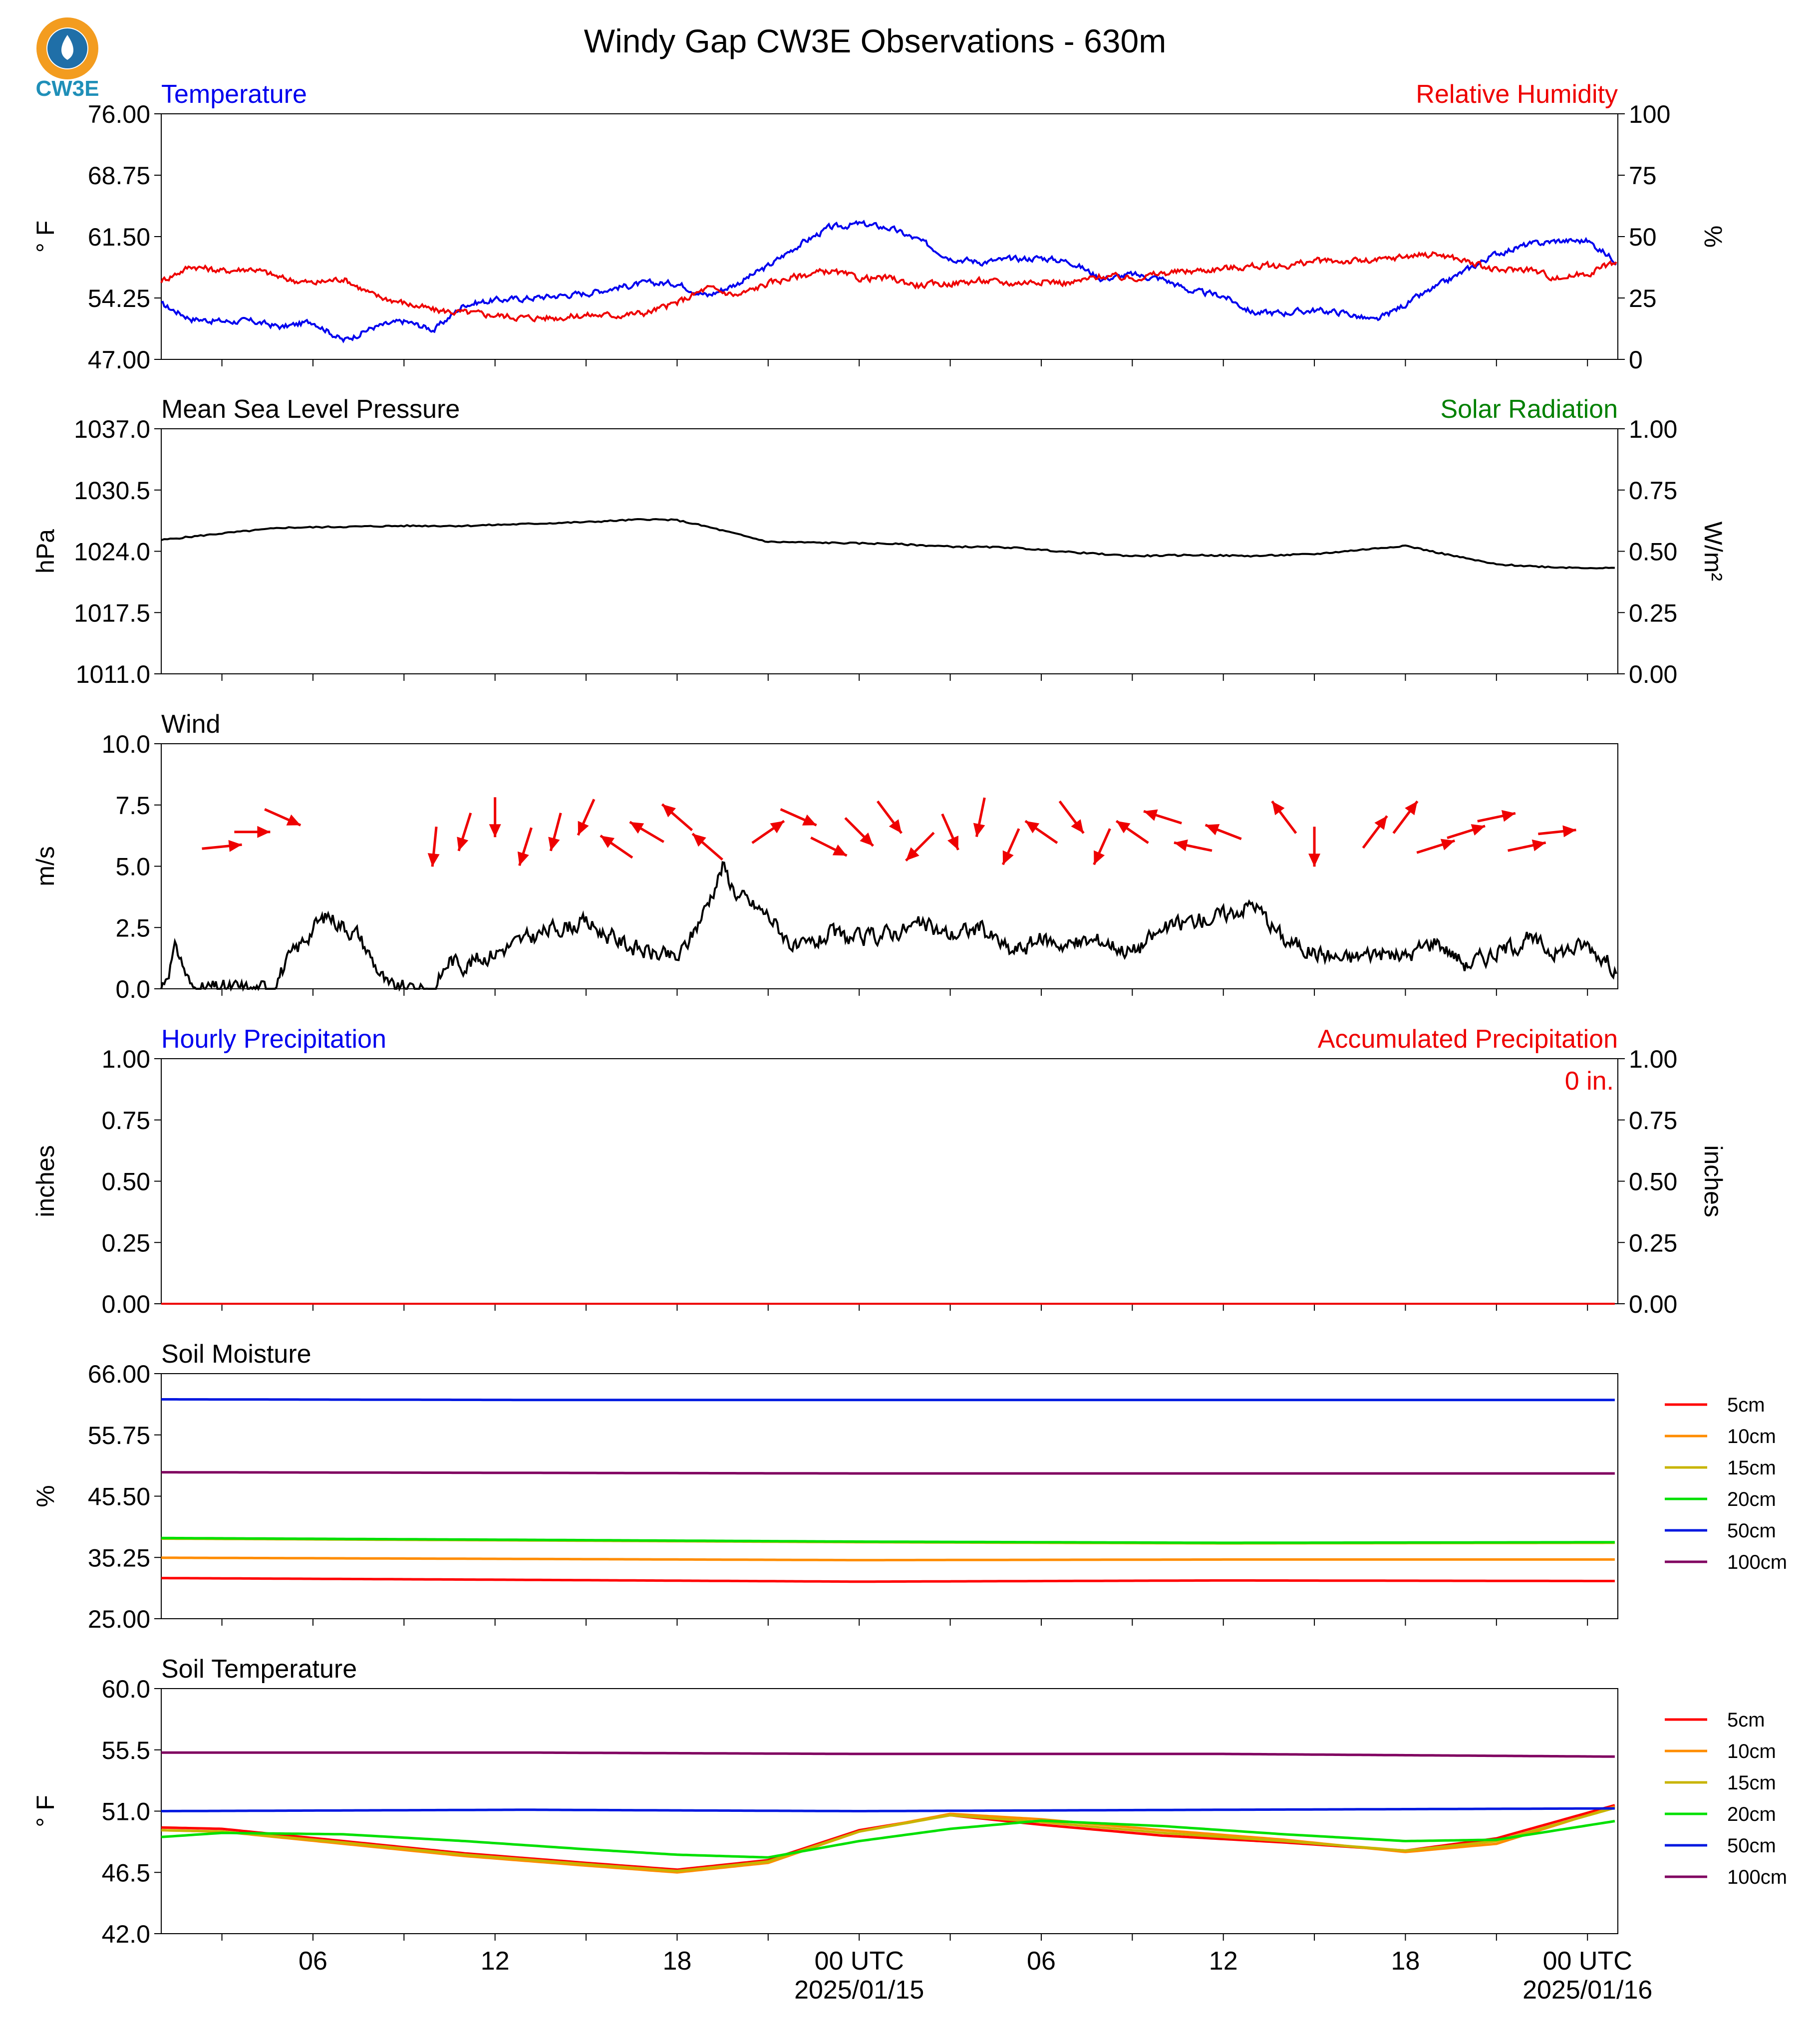 The width and height of the screenshot is (1820, 2028). Describe the element at coordinates (1751, 1499) in the screenshot. I see `legend-label-20cm: 20cm` at that location.